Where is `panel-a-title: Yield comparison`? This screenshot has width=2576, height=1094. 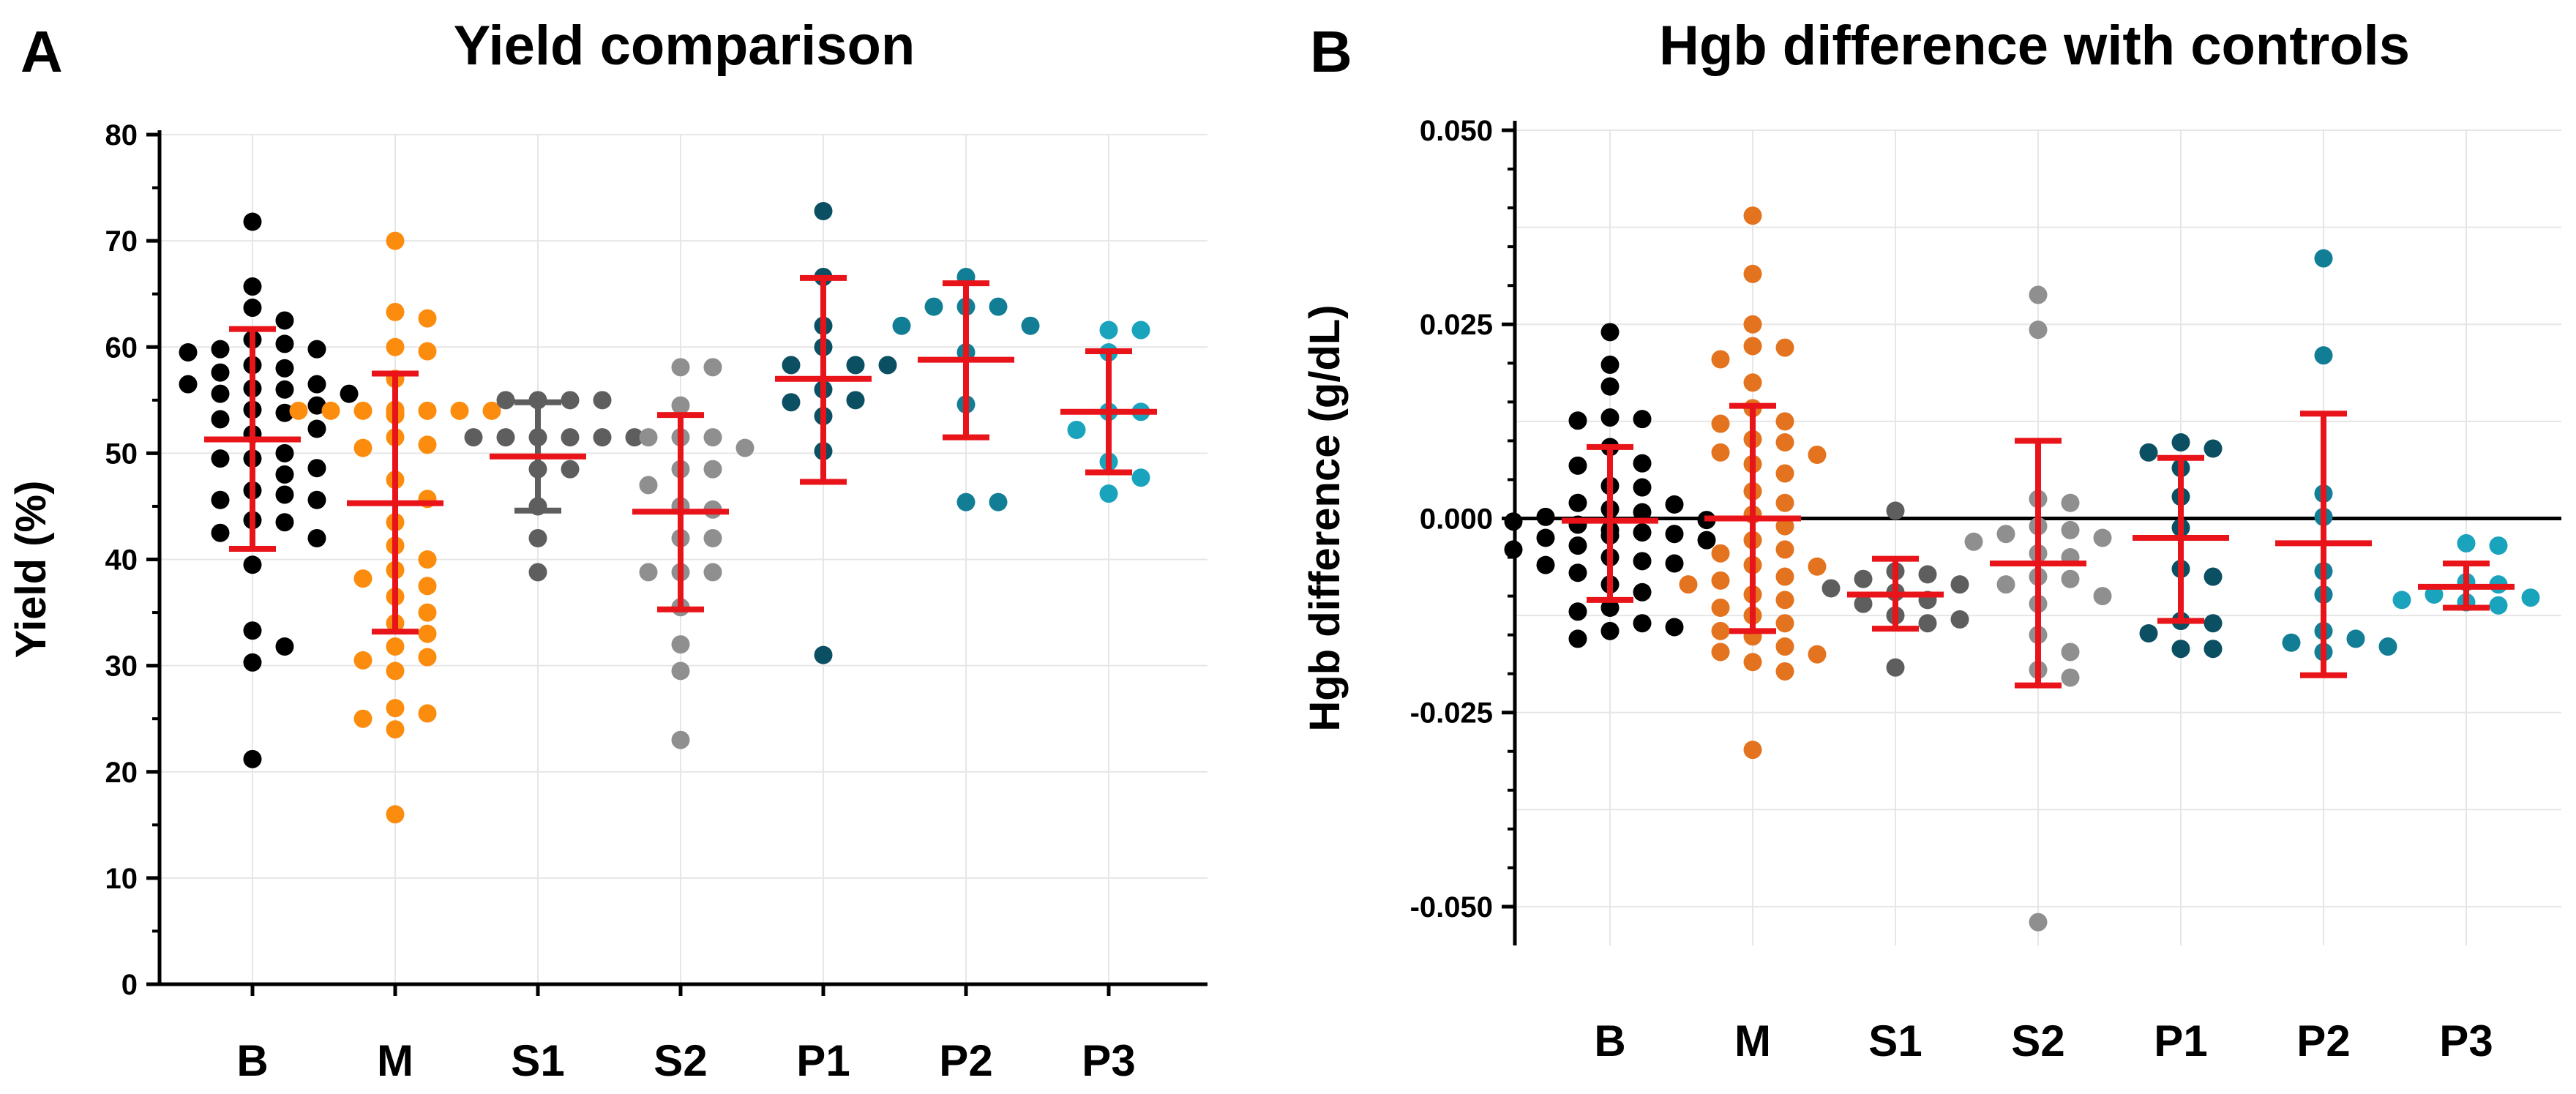
panel-a-title: Yield comparison is located at coordinates (685, 46).